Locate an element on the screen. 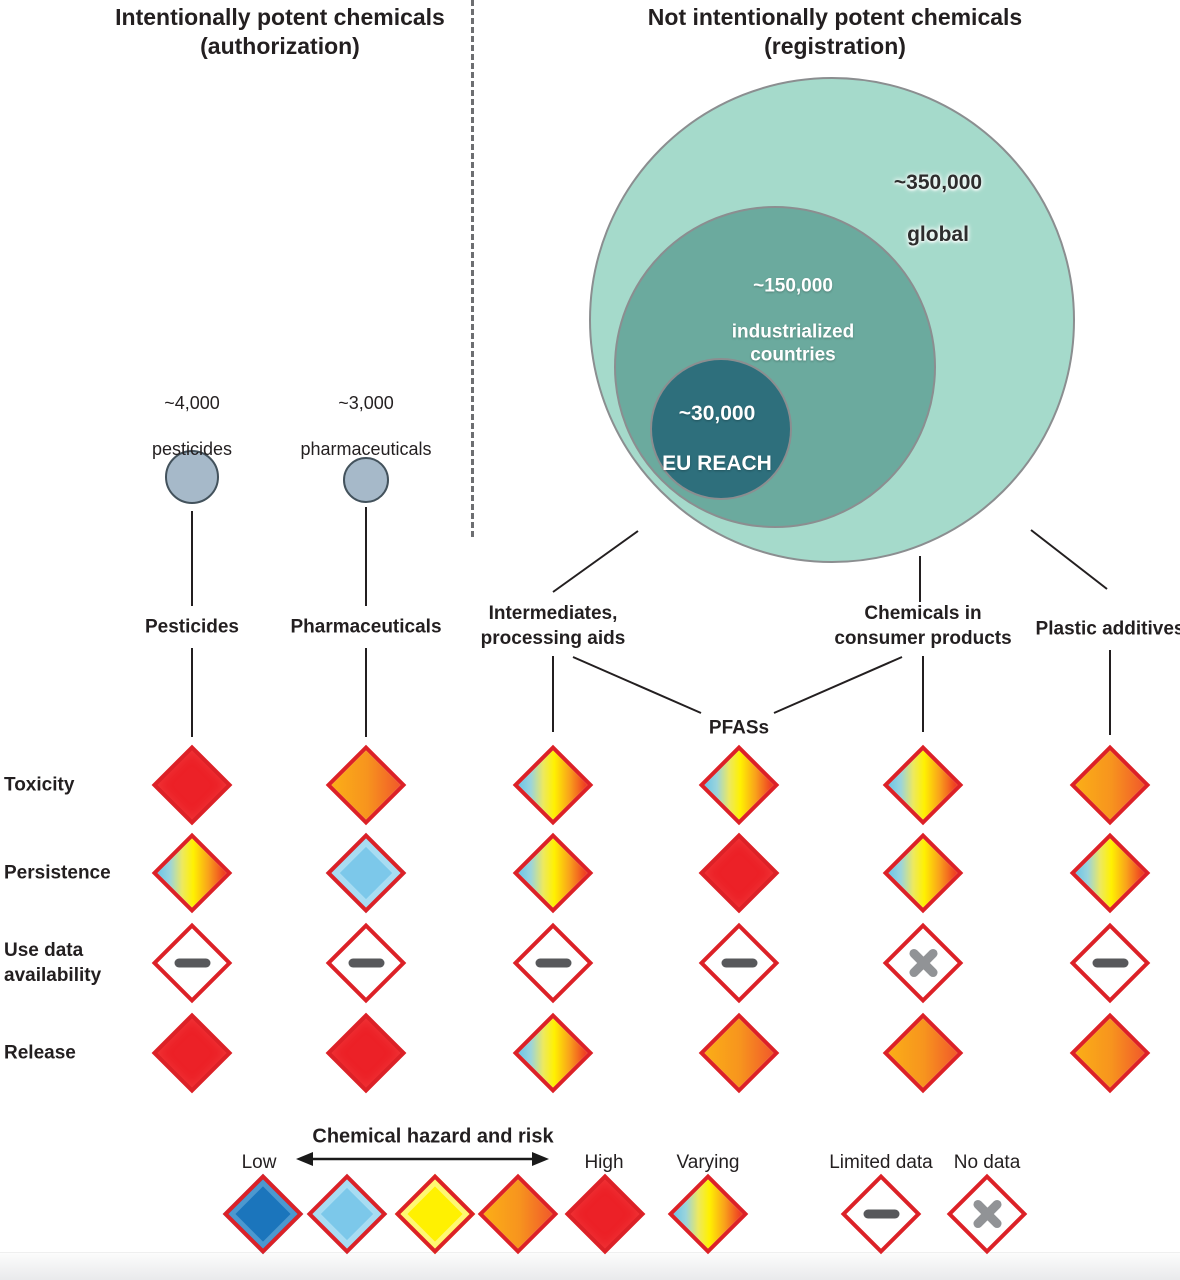 The height and width of the screenshot is (1280, 1180). euler-circle-eu-reach is located at coordinates (721, 429).